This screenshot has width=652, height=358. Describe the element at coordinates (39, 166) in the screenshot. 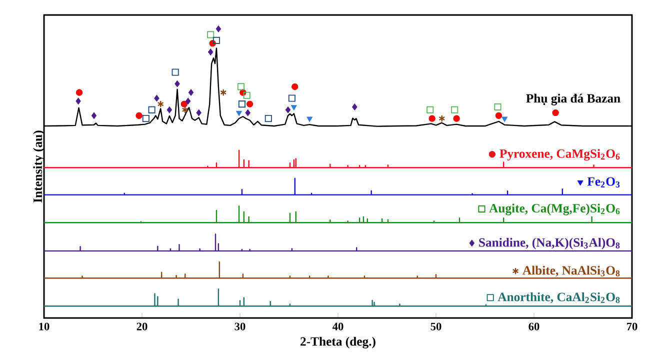

I see `y-axis-title: Intensity (au)` at that location.